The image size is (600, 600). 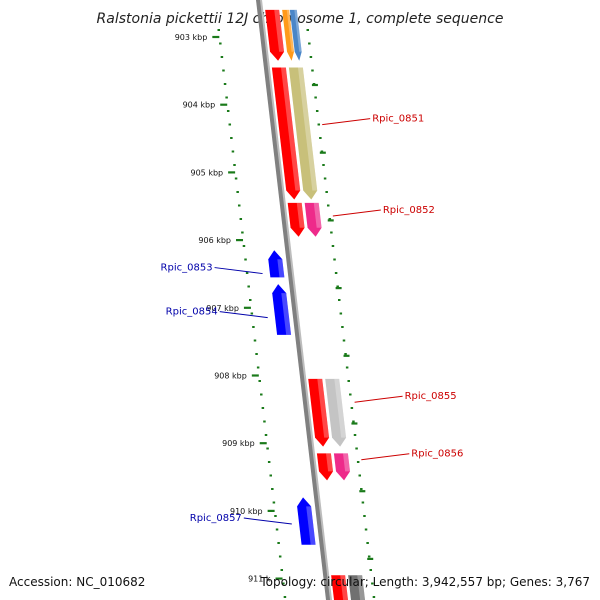 I want to click on gene-label-rpic-0853: Rpic_0853, so click(x=187, y=268).